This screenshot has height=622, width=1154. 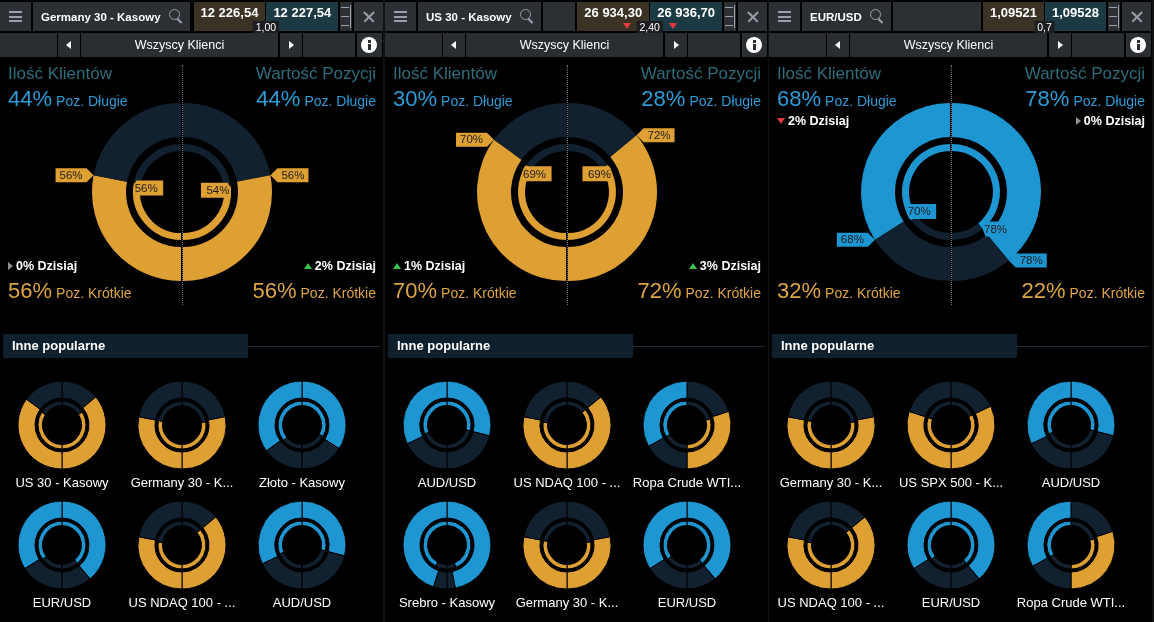 What do you see at coordinates (649, 27) in the screenshot?
I see `text: 2,40` at bounding box center [649, 27].